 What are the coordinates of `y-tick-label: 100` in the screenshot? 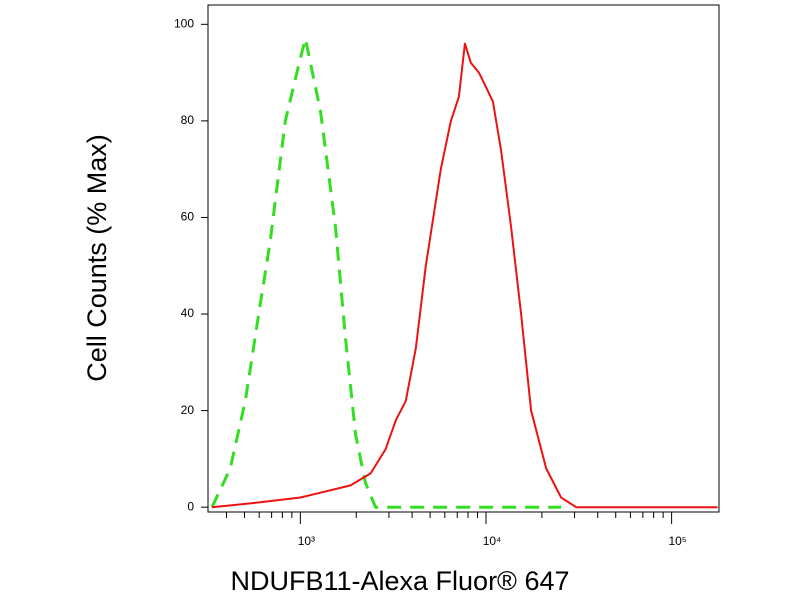 It's located at (184, 23).